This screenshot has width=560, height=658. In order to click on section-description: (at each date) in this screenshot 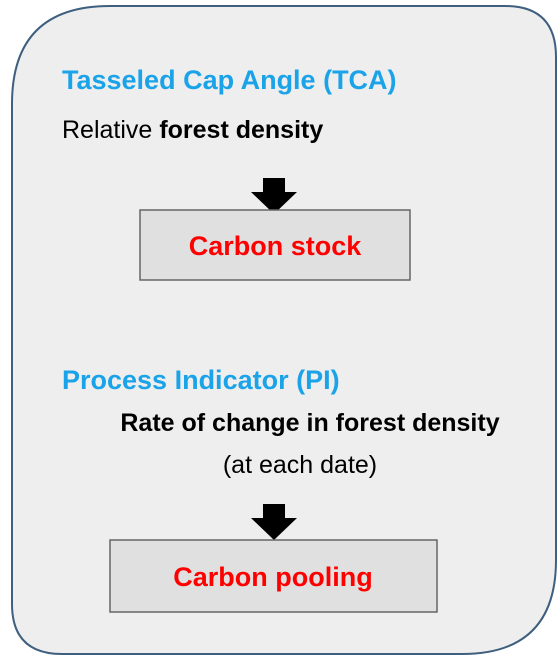, I will do `click(300, 465)`.